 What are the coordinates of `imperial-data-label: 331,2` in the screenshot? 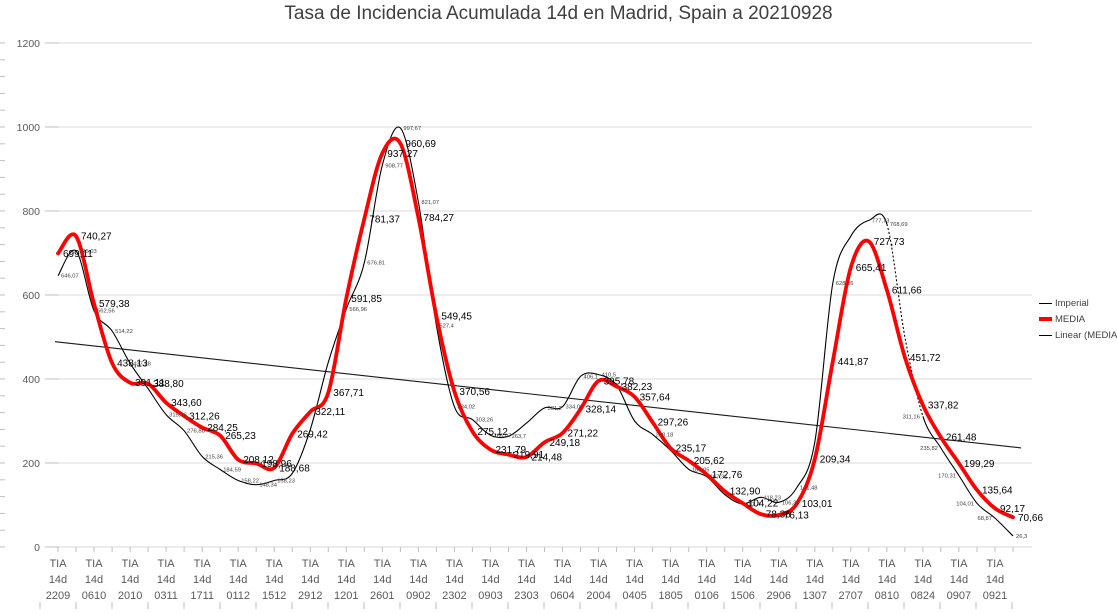 It's located at (555, 409).